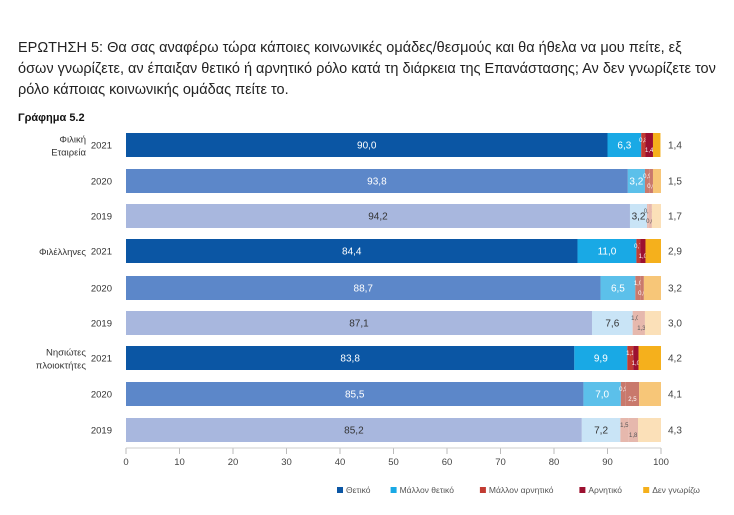  Describe the element at coordinates (661, 462) in the screenshot. I see `x-tick-label: 100` at that location.